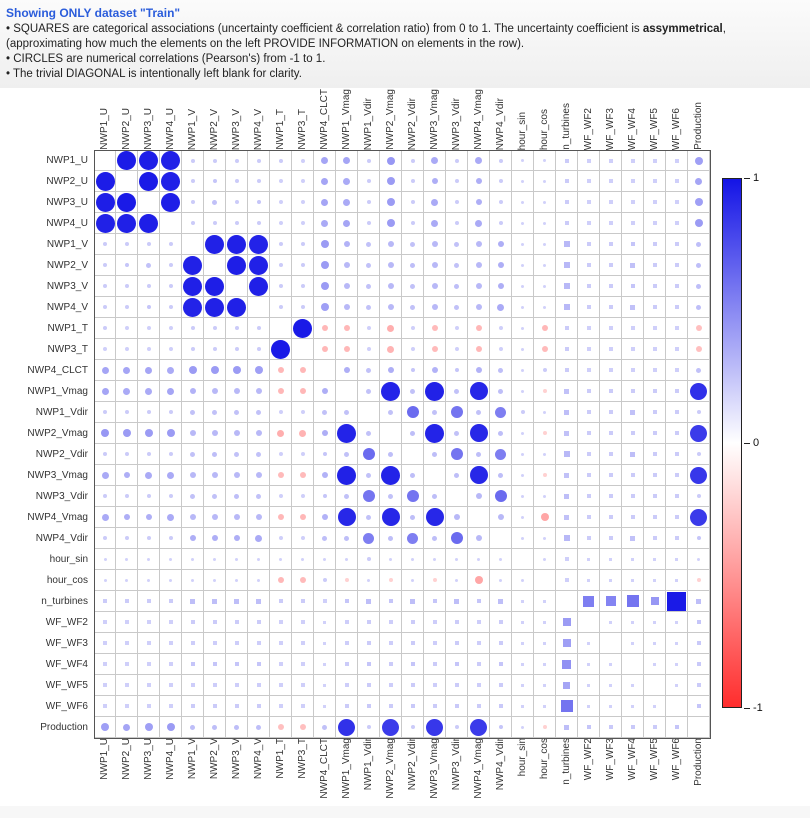 This screenshot has width=810, height=818. What do you see at coordinates (67, 181) in the screenshot?
I see `row-label: NWP2_U` at bounding box center [67, 181].